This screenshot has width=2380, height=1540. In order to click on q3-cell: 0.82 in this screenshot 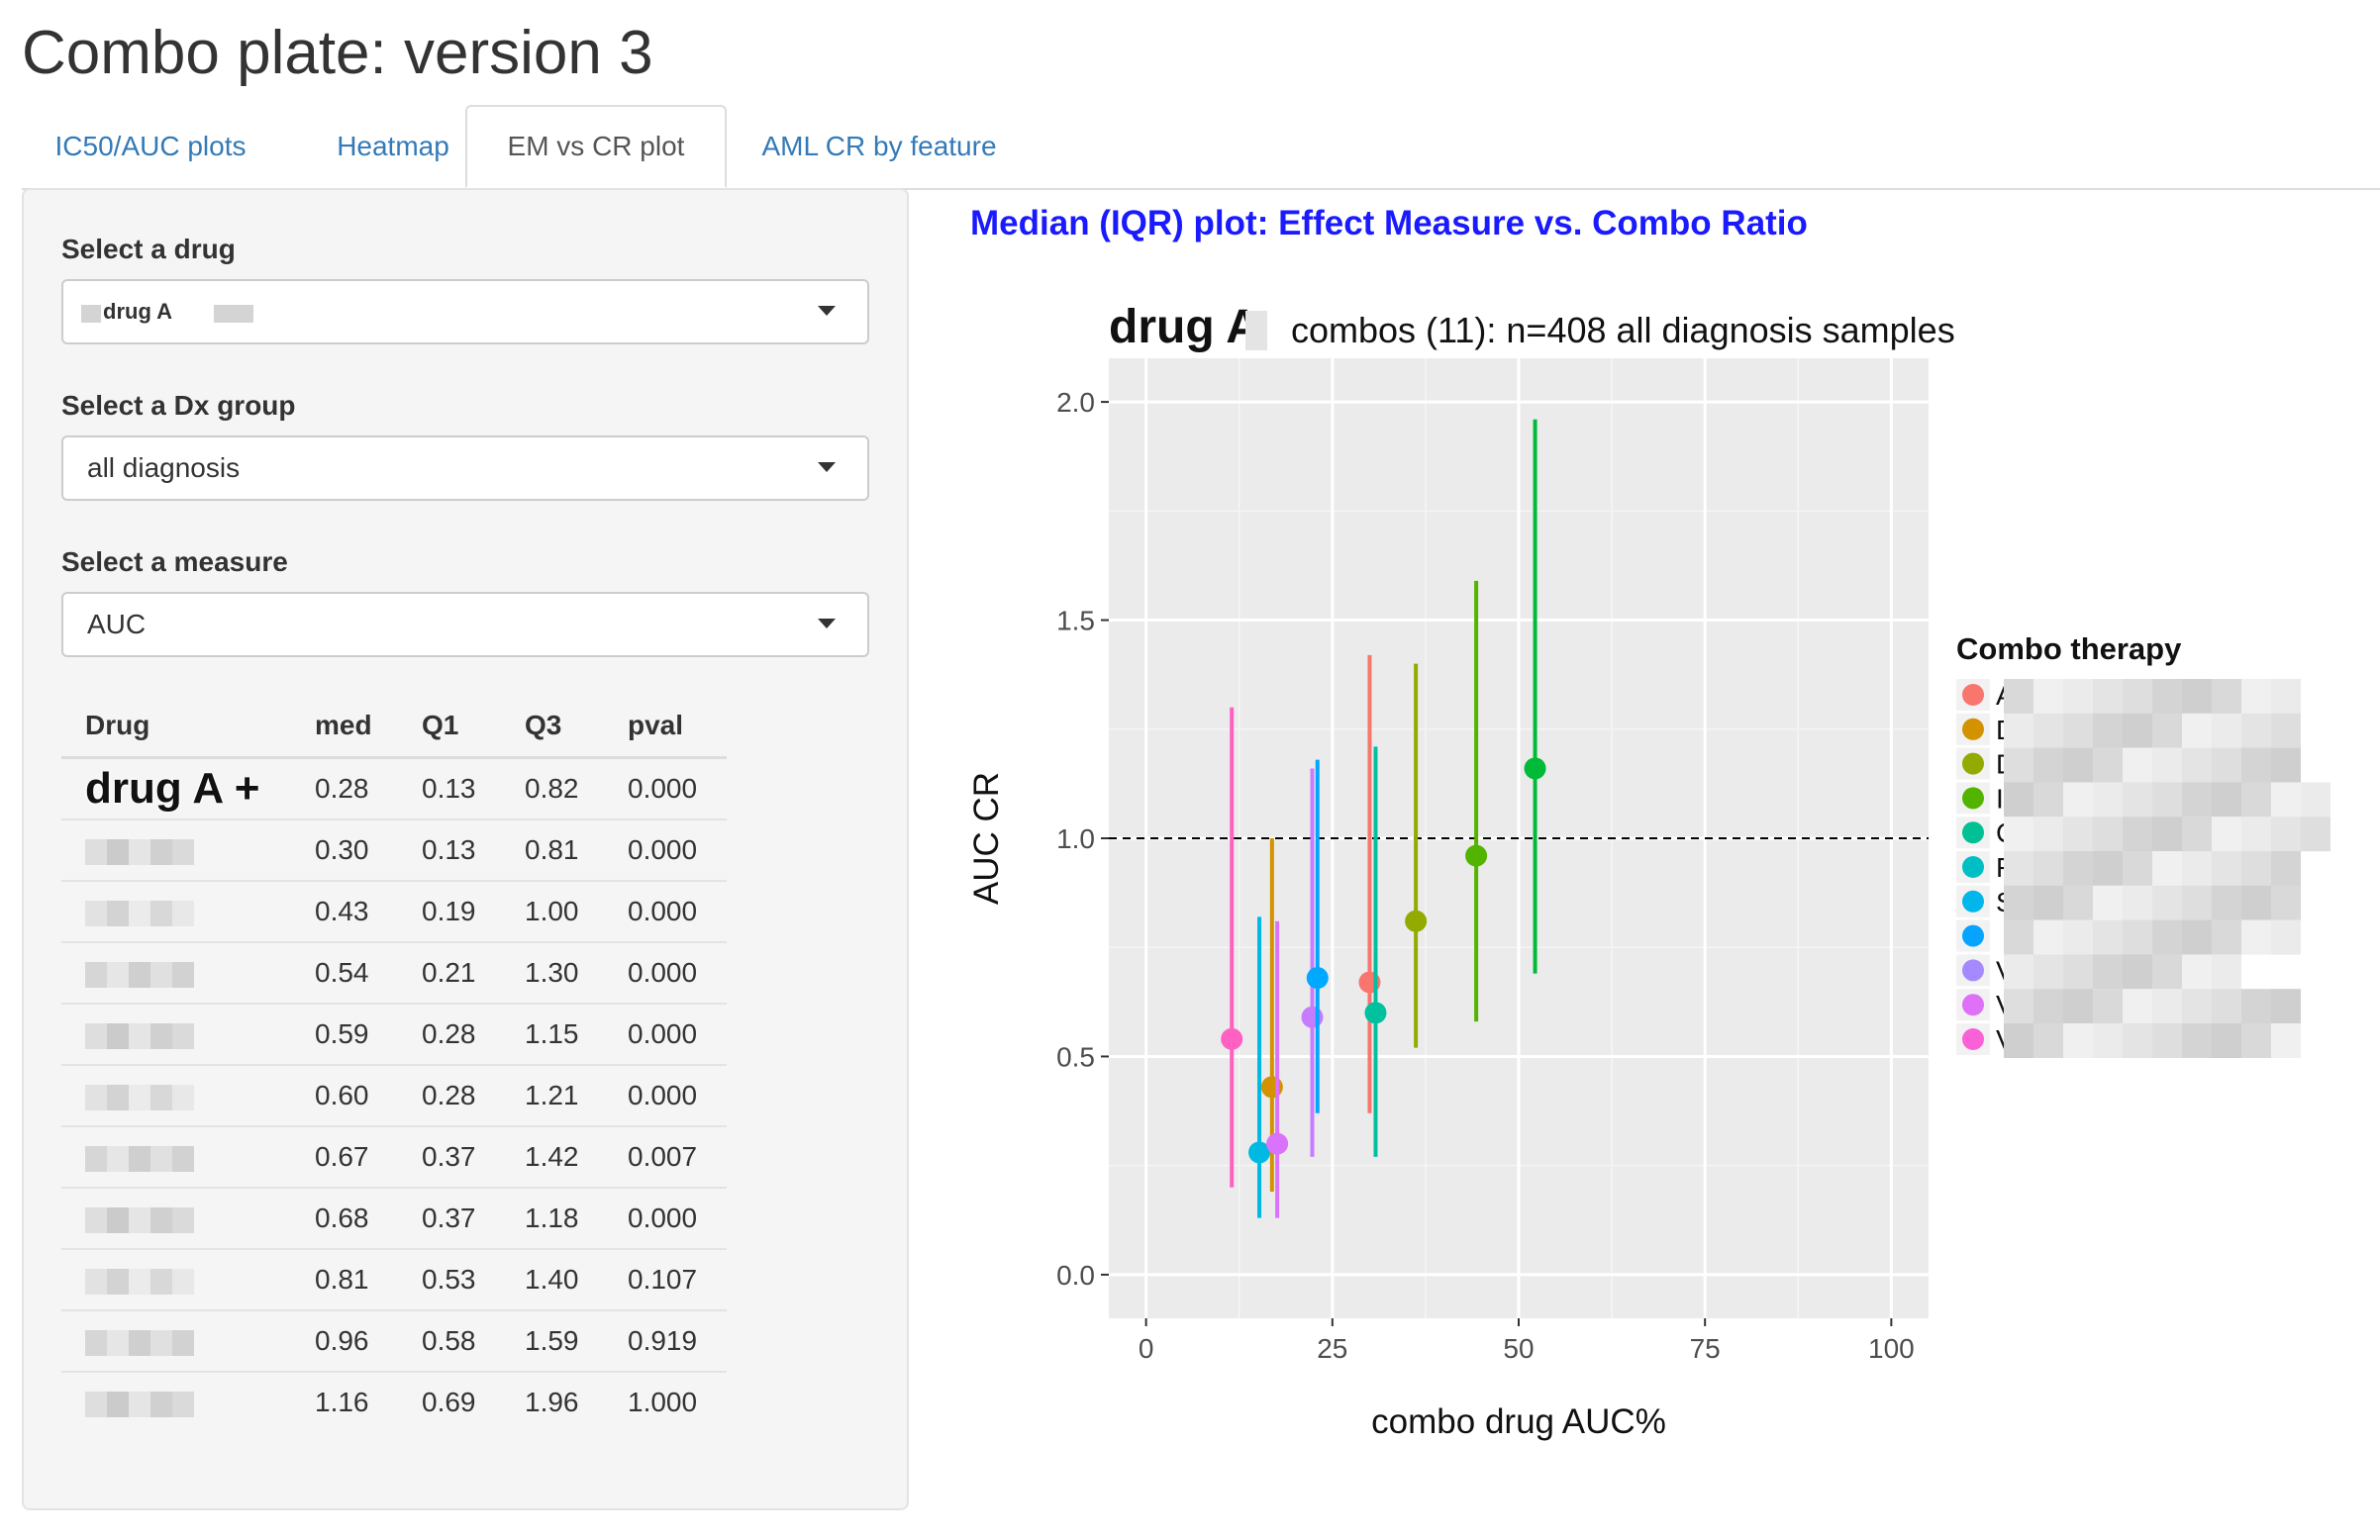, I will do `click(552, 787)`.